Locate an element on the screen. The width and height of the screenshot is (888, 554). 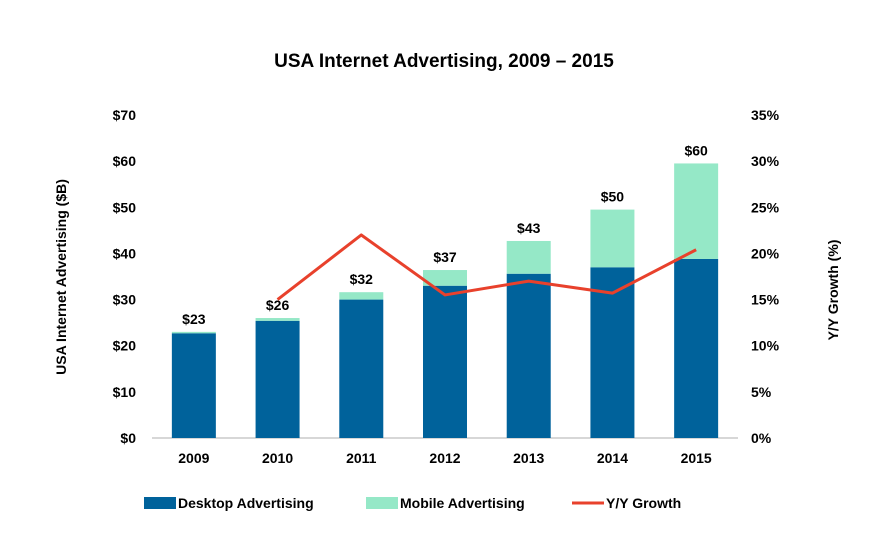
y-tick-label: $20 is located at coordinates (125, 346).